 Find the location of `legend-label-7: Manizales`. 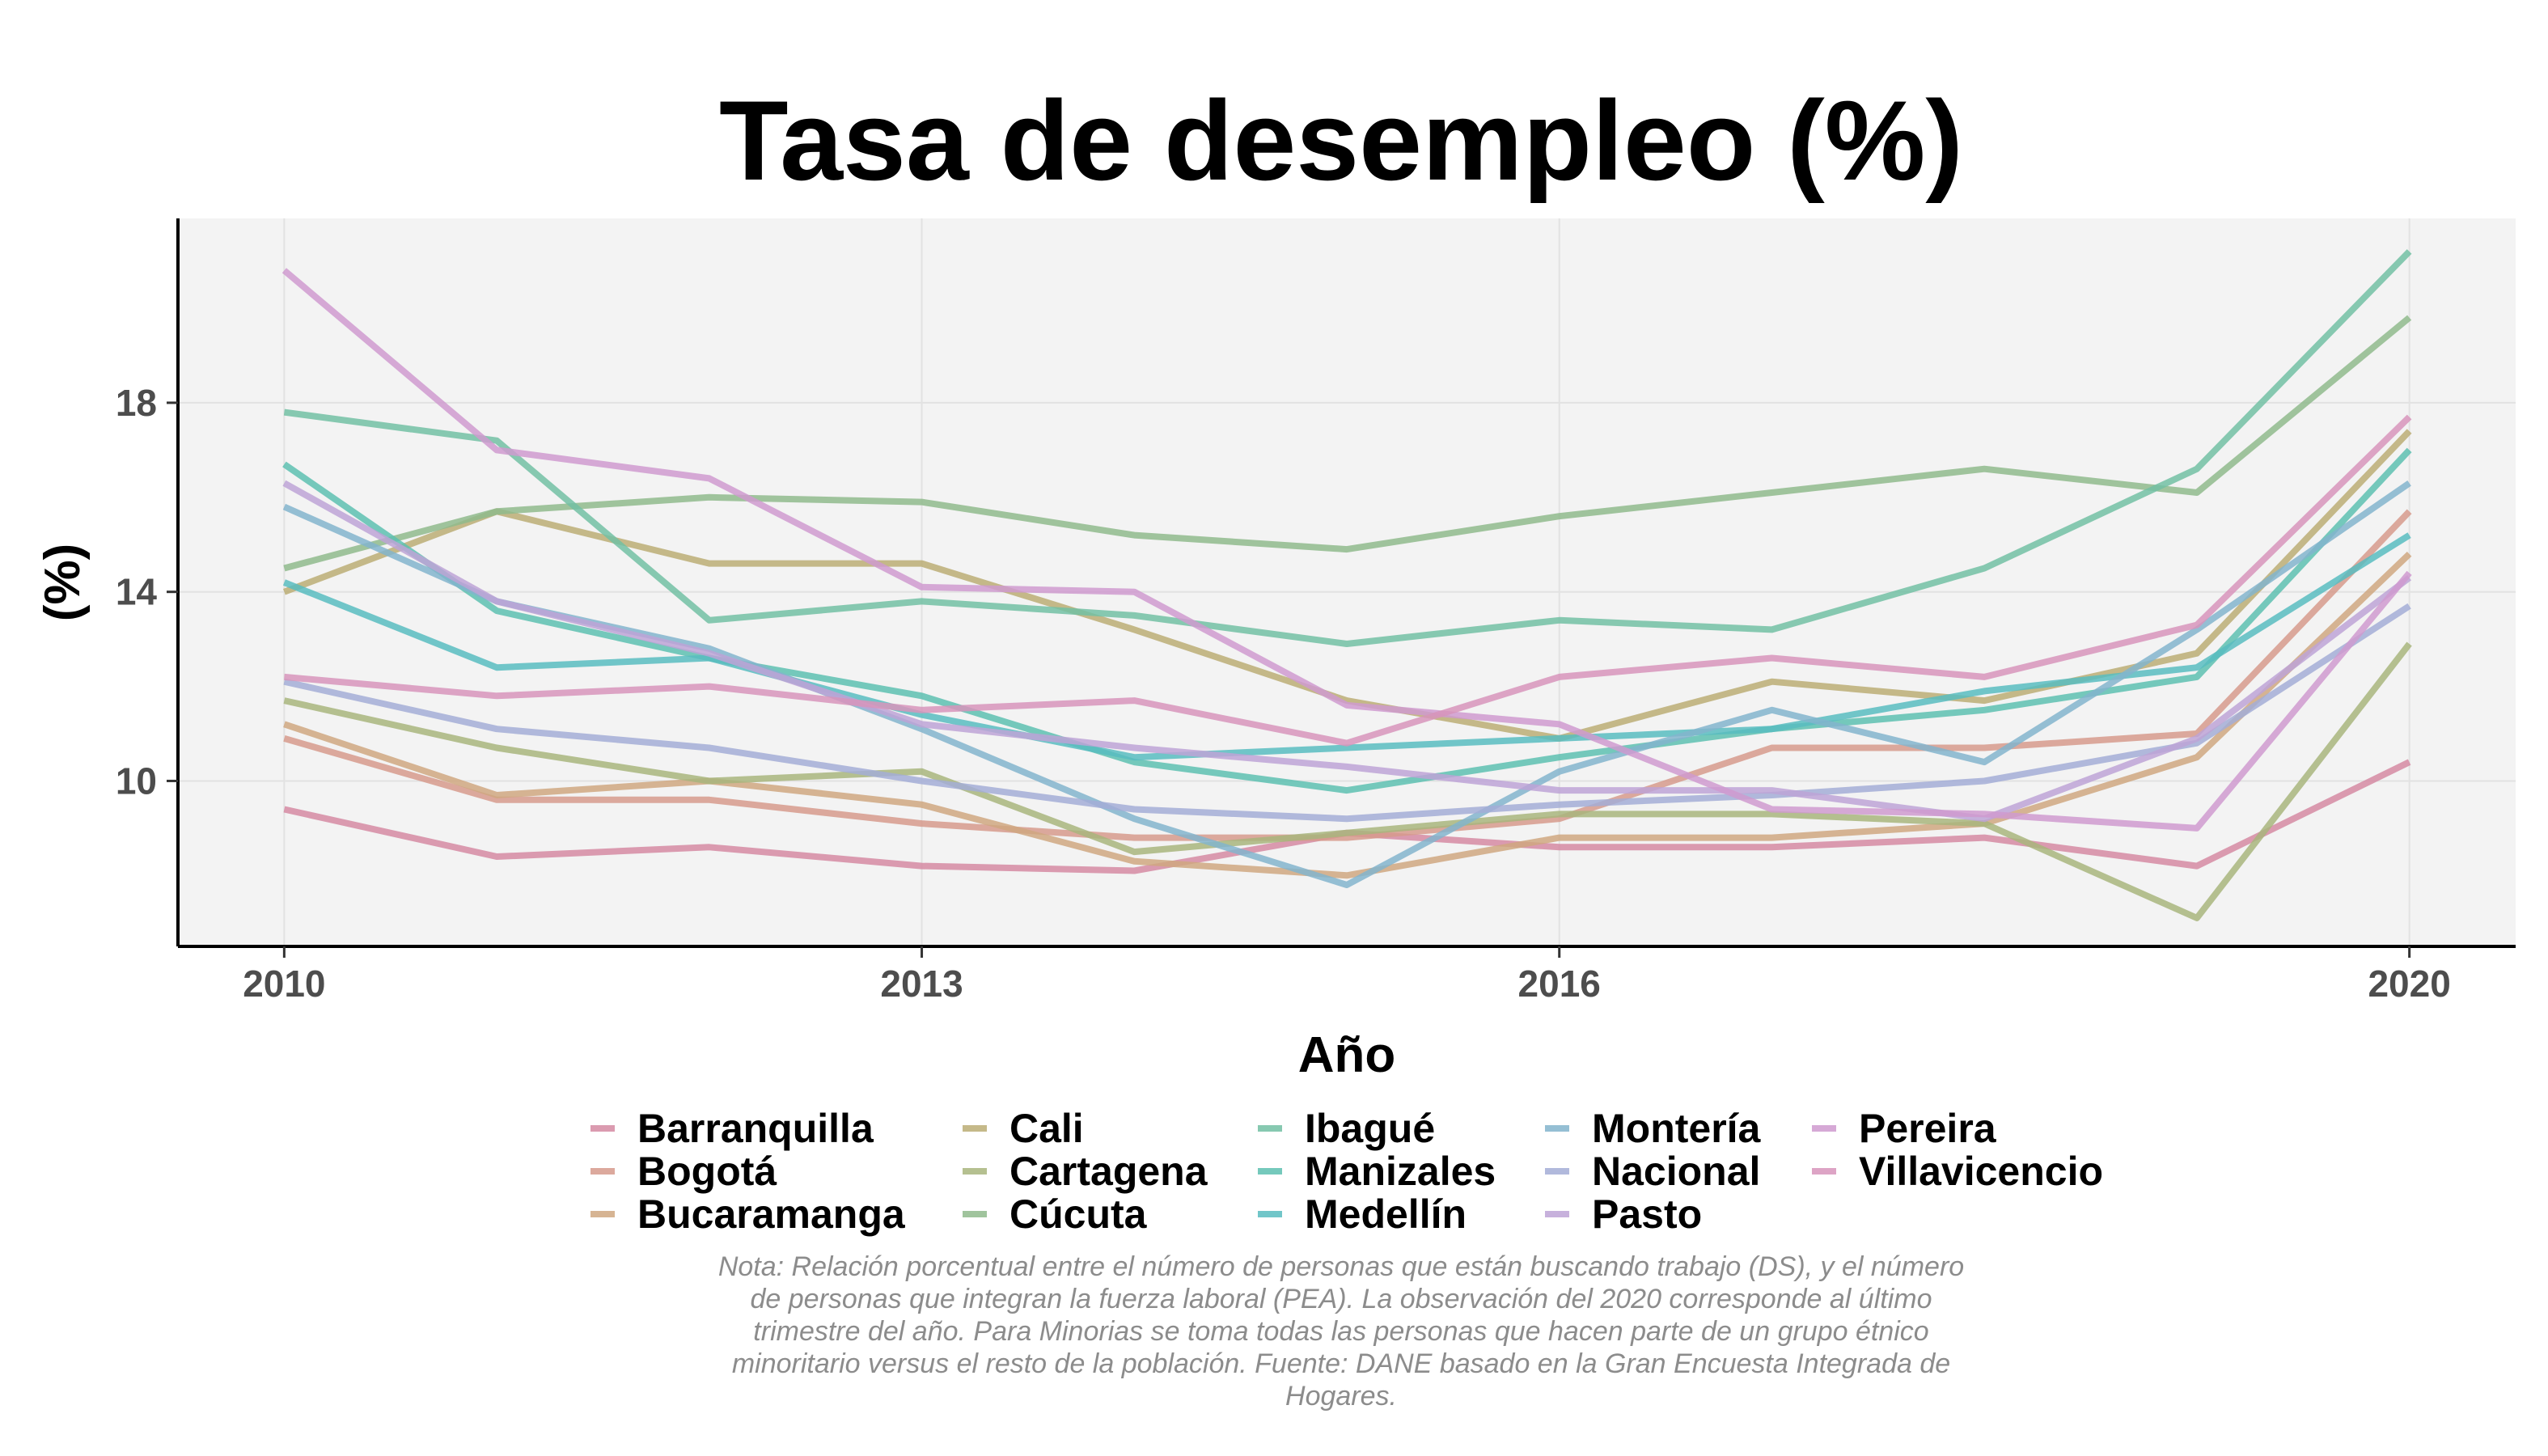

legend-label-7: Manizales is located at coordinates (1400, 1171).